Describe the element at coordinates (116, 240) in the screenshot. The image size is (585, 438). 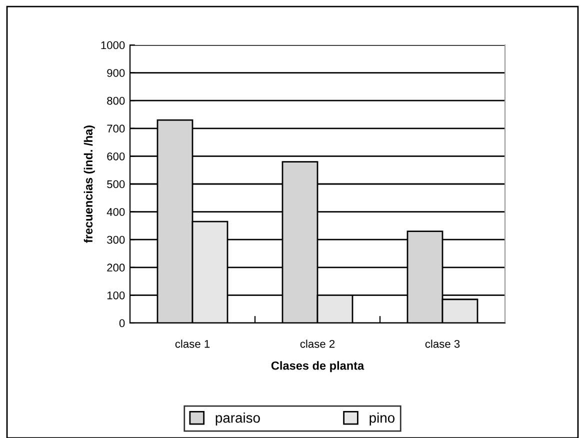
I see `y-tick-label: 300` at that location.